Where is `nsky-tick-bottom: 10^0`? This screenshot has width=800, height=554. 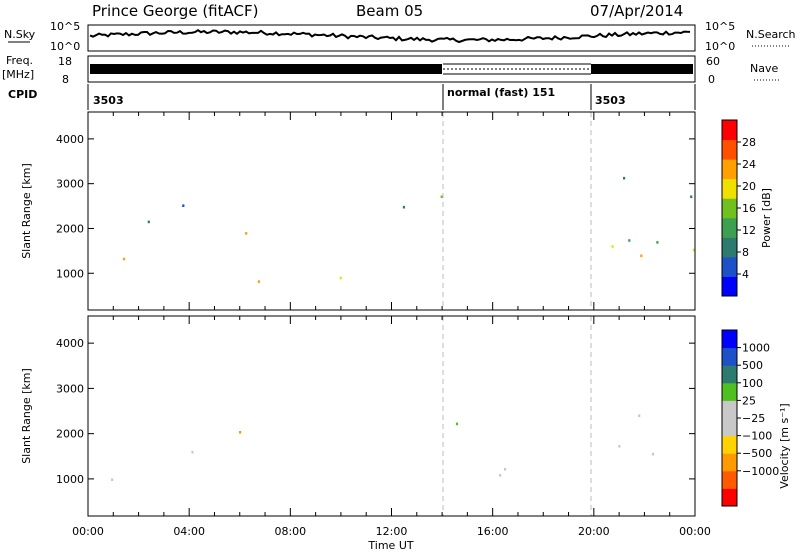 nsky-tick-bottom: 10^0 is located at coordinates (65, 46).